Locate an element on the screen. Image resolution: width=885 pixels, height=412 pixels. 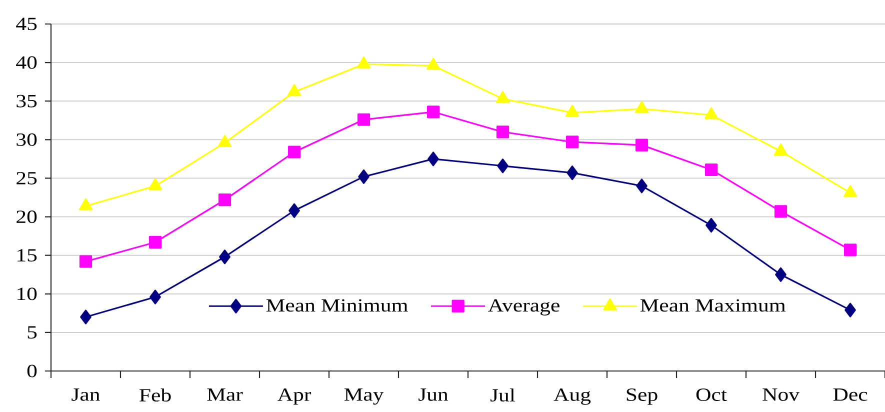
x-tick-label: Feb is located at coordinates (155, 395).